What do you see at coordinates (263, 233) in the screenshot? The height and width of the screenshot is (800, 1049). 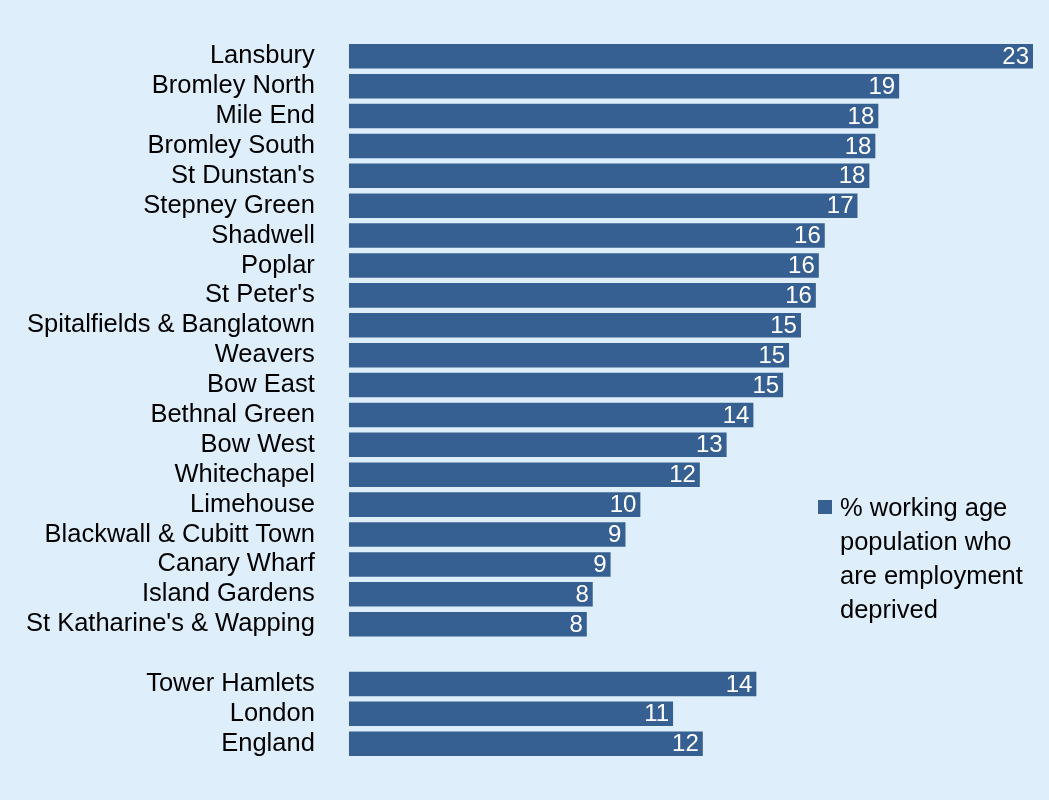 I see `y-tick-label: Shadwell` at bounding box center [263, 233].